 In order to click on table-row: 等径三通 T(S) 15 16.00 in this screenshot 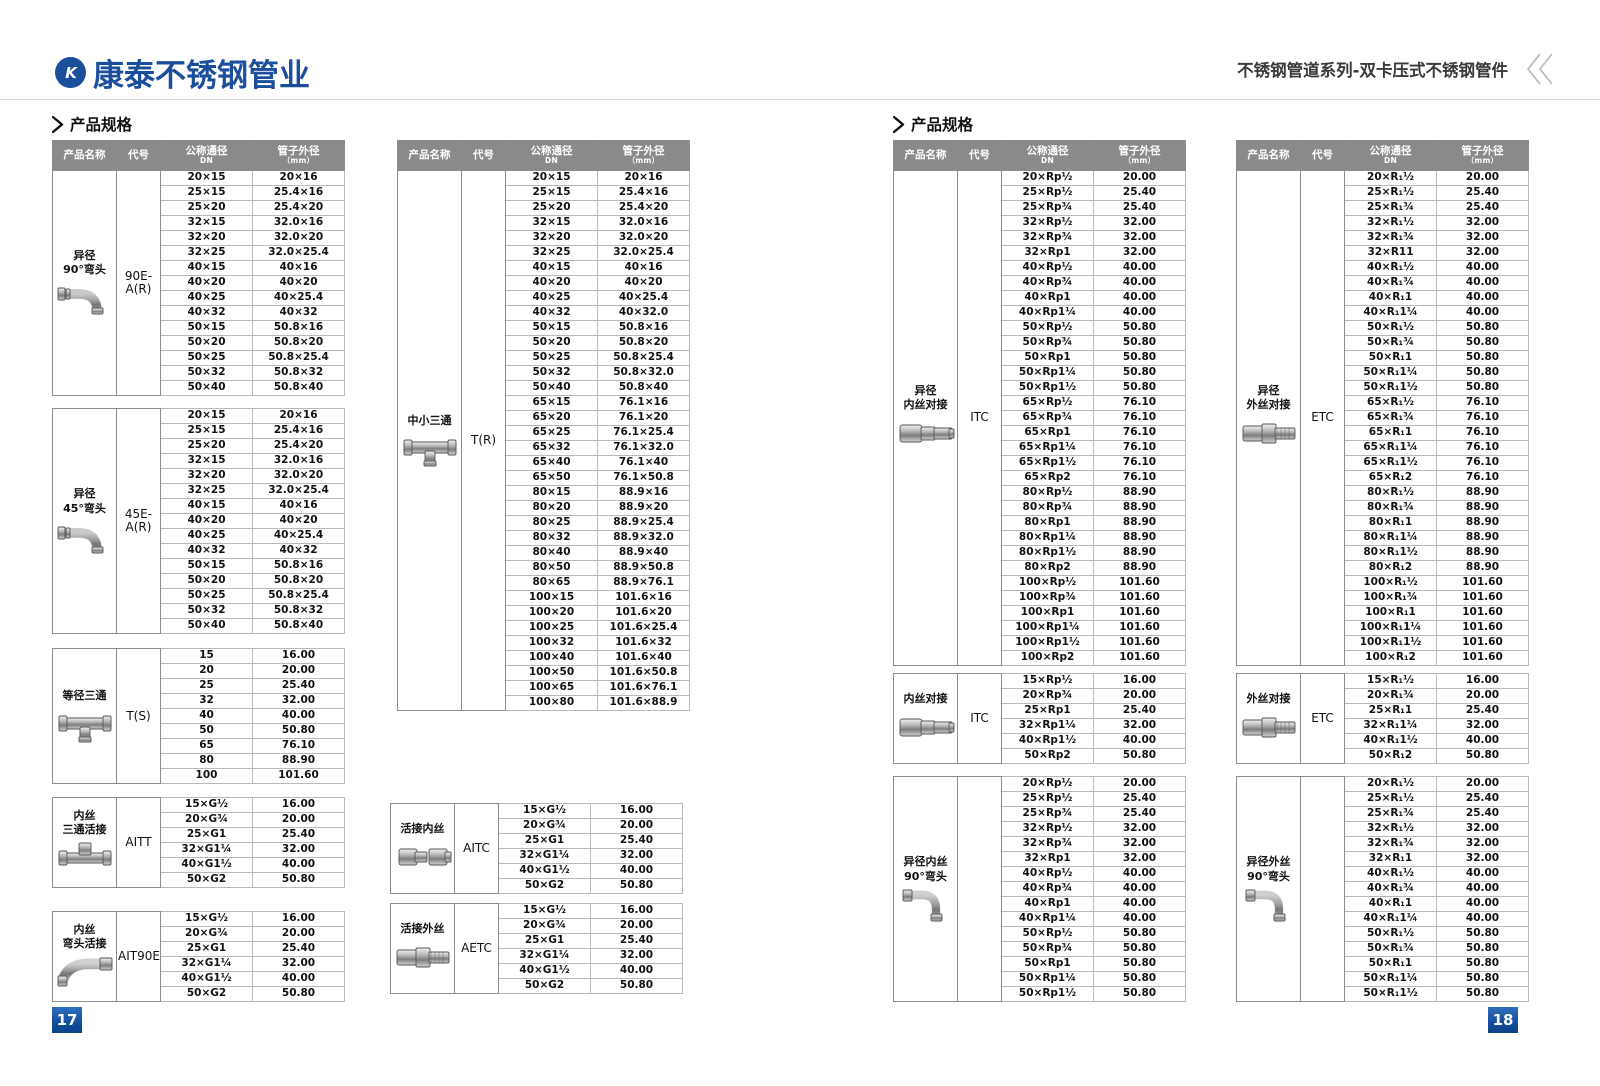, I will do `click(198, 716)`.